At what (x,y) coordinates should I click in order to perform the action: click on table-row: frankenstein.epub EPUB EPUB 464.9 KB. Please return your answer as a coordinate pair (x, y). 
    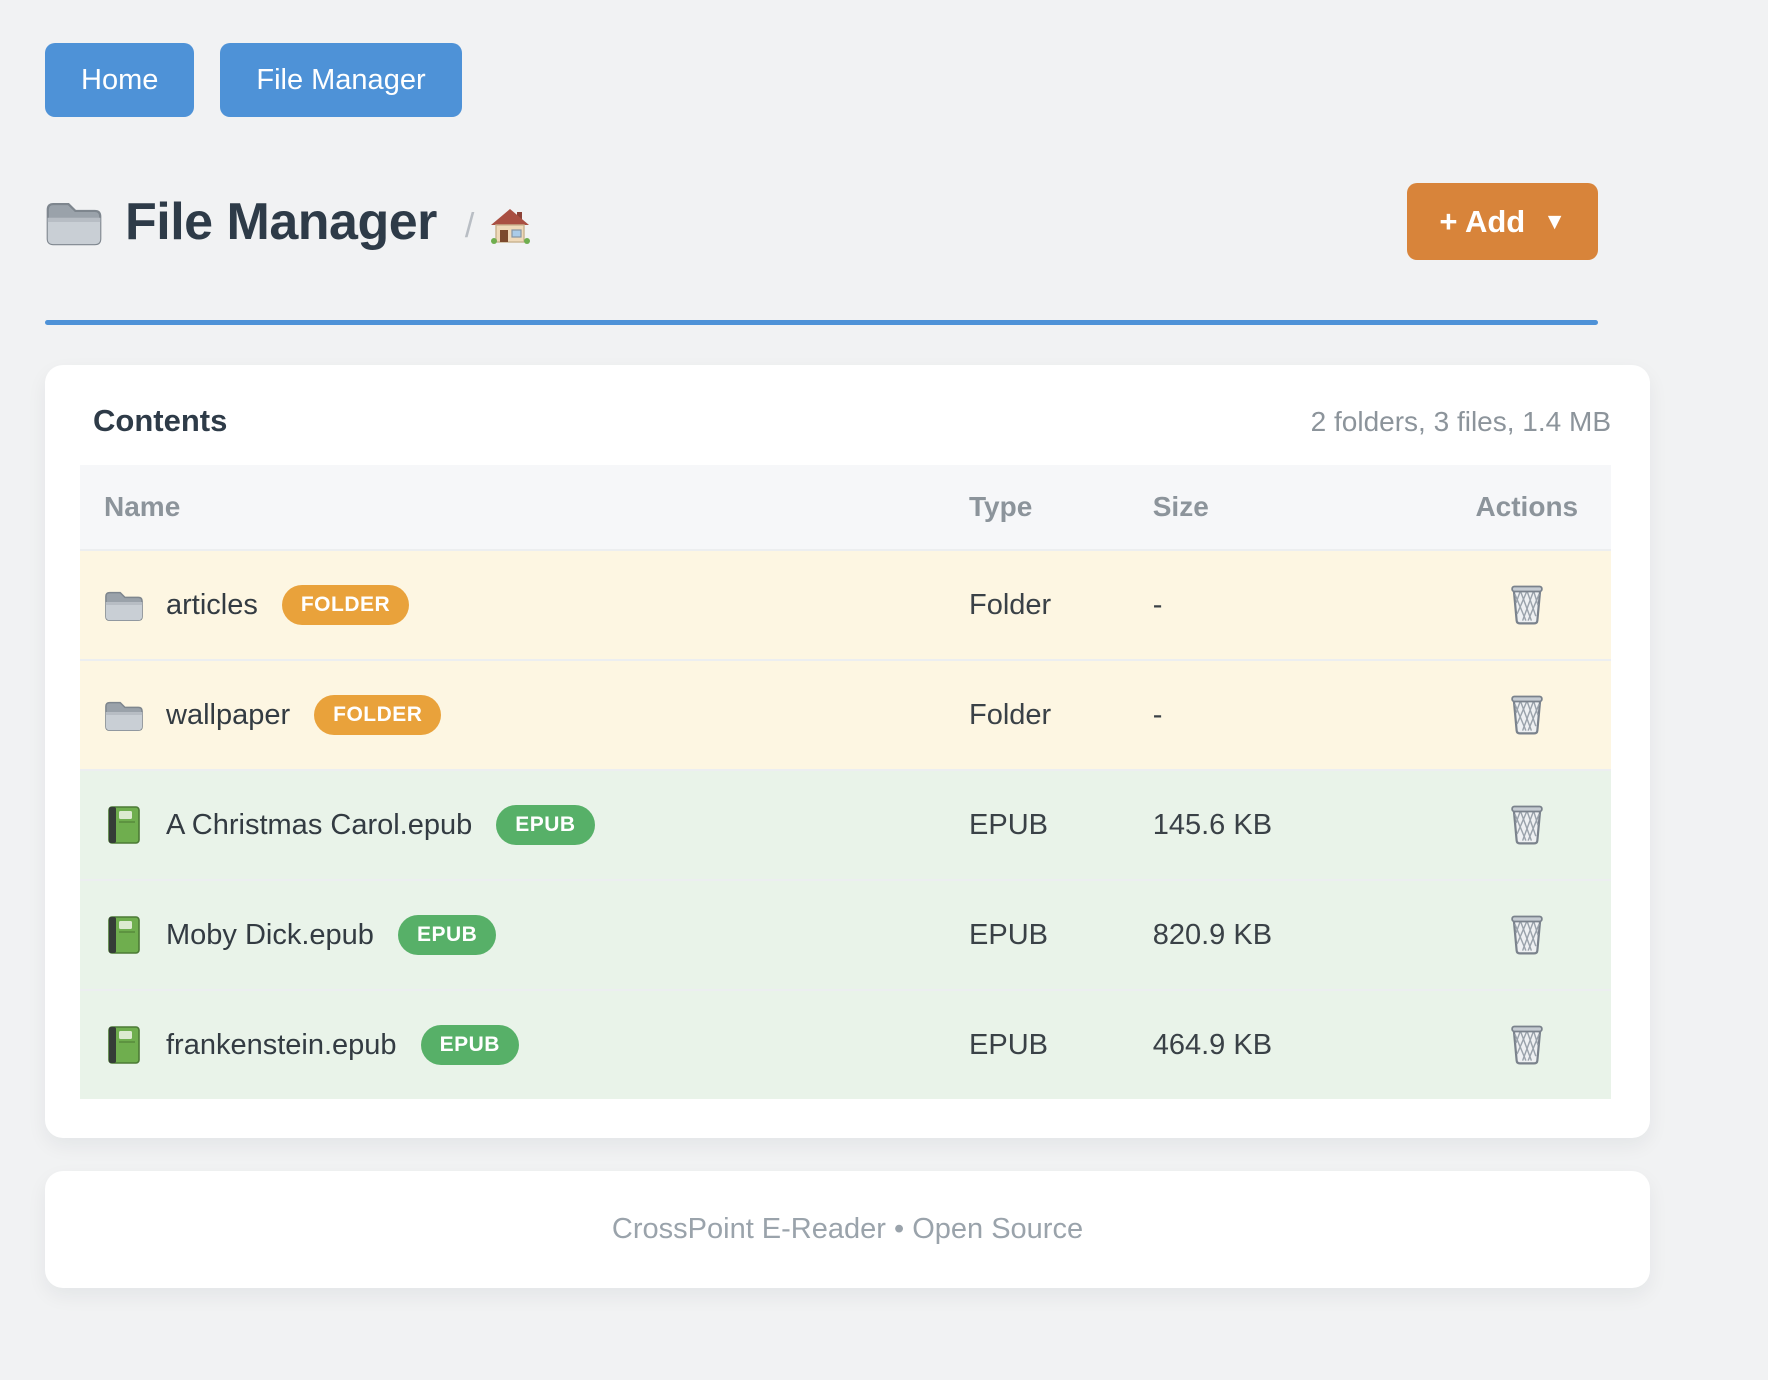
    Looking at the image, I should click on (845, 1044).